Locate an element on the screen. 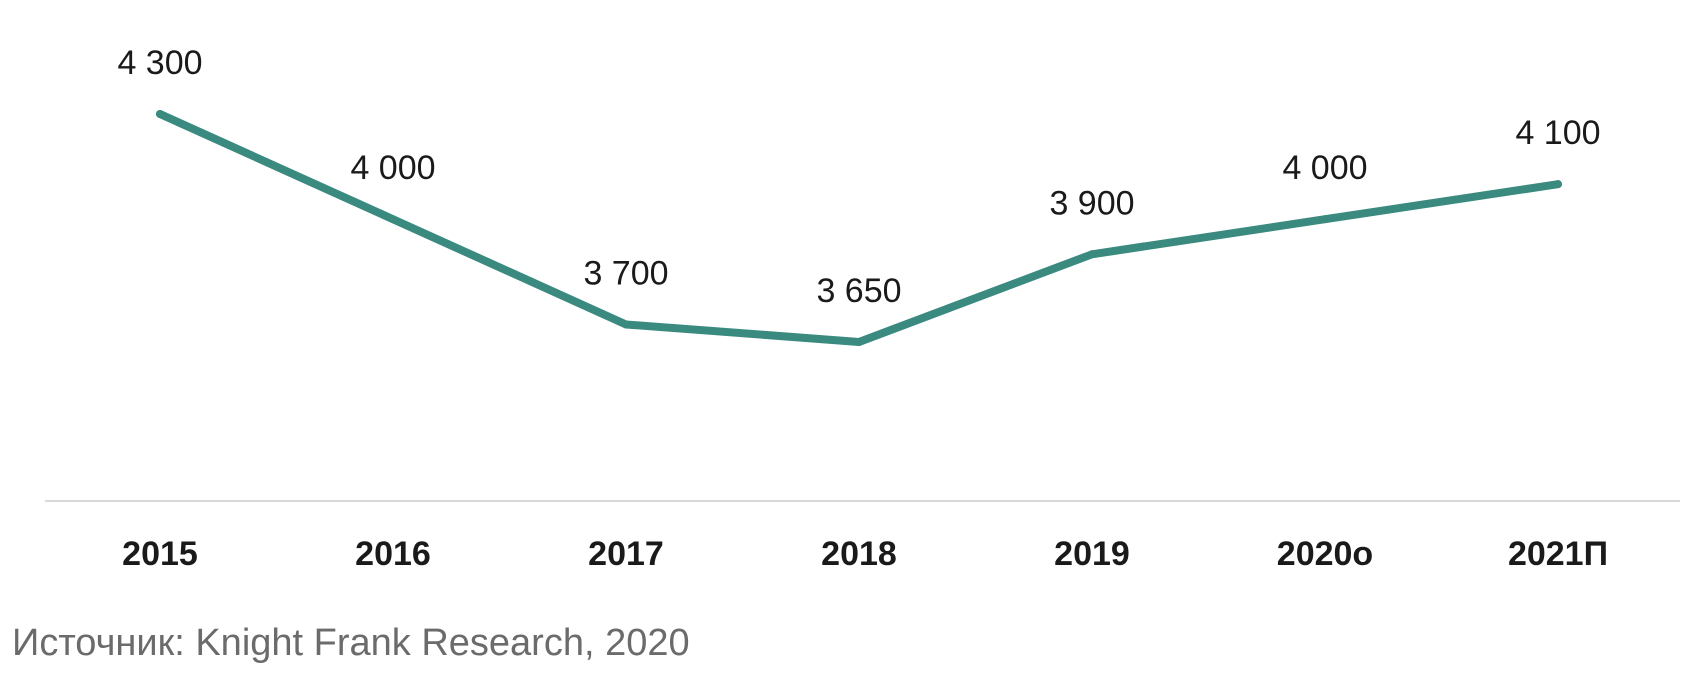 This screenshot has height=688, width=1699. x-tick-label: 2016 is located at coordinates (393, 554).